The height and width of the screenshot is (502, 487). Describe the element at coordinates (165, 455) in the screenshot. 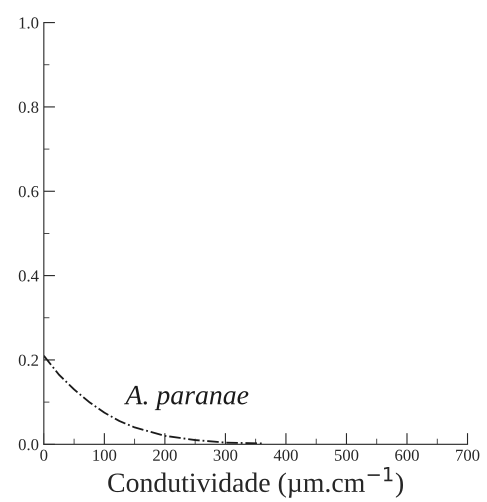

I see `x-tick-label: 200` at that location.